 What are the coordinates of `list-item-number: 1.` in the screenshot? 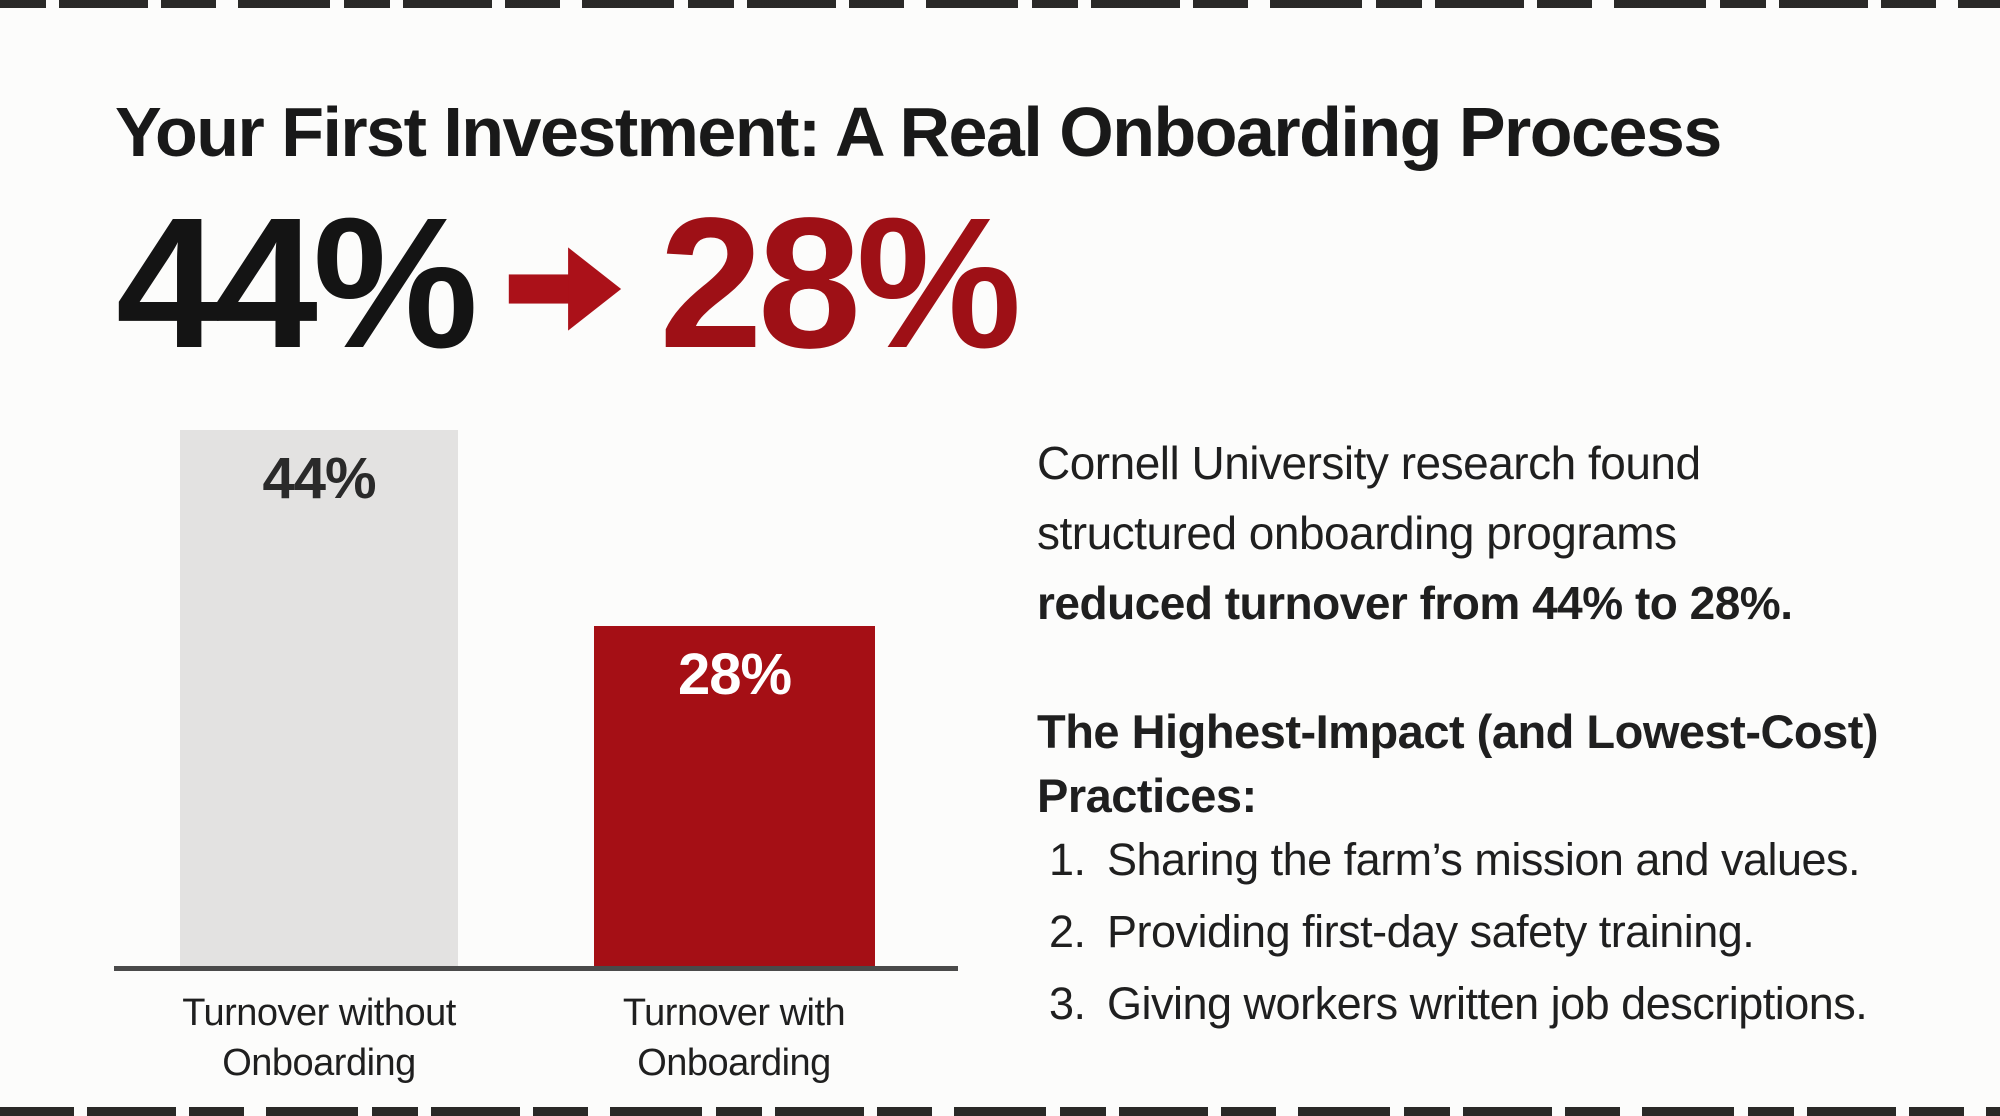 It's located at (1067, 859).